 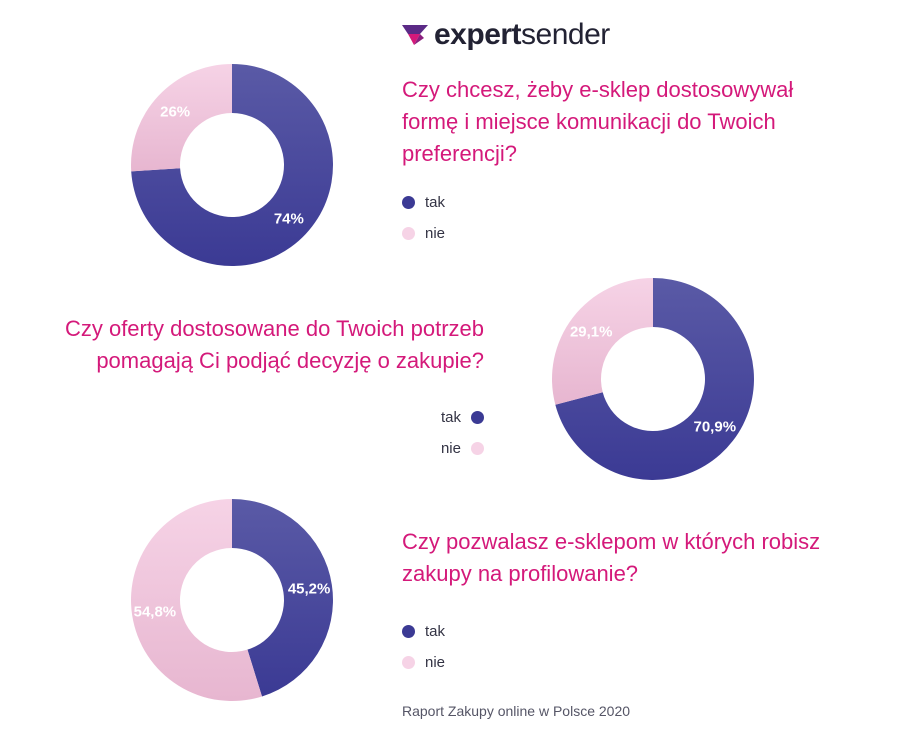 I want to click on legend-2: tak nie, so click(x=462, y=433).